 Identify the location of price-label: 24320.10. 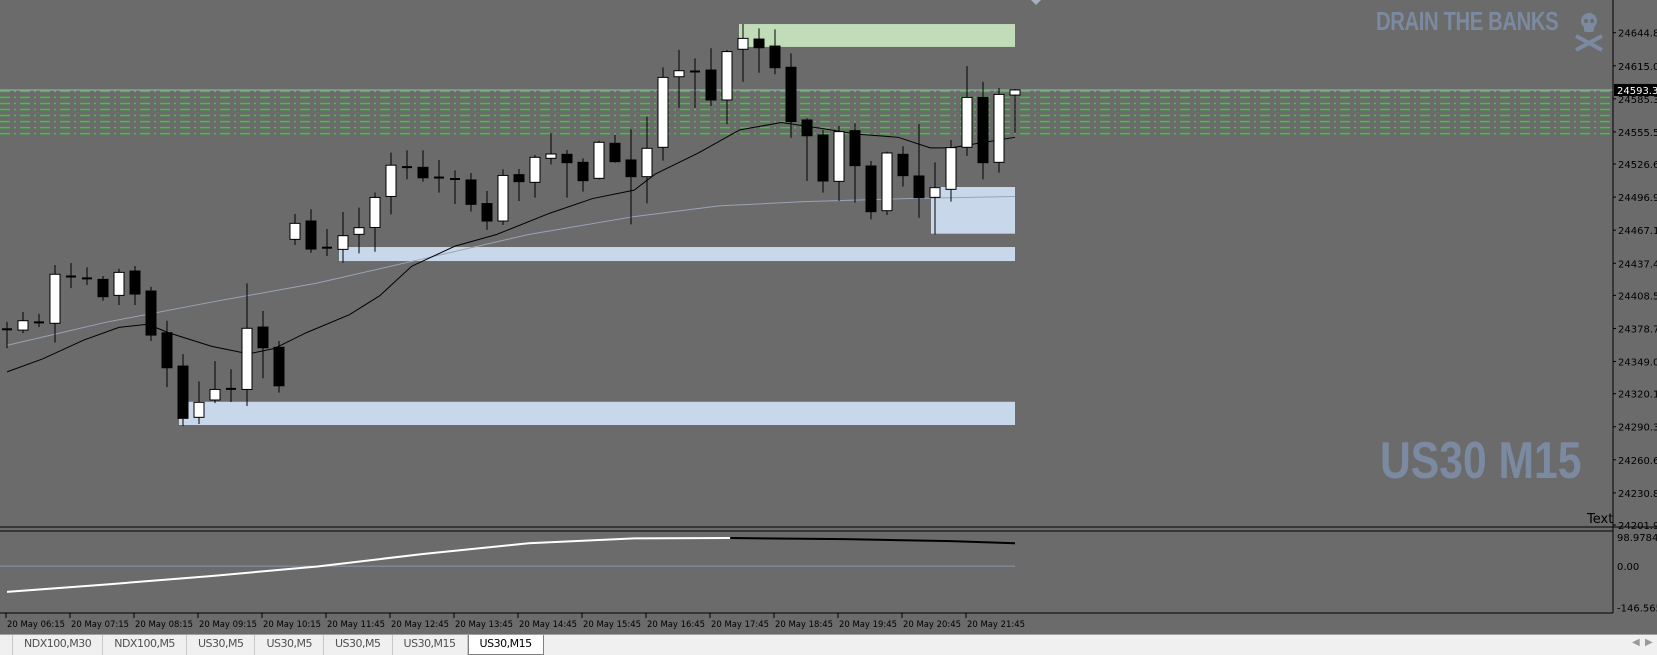
(1637, 395).